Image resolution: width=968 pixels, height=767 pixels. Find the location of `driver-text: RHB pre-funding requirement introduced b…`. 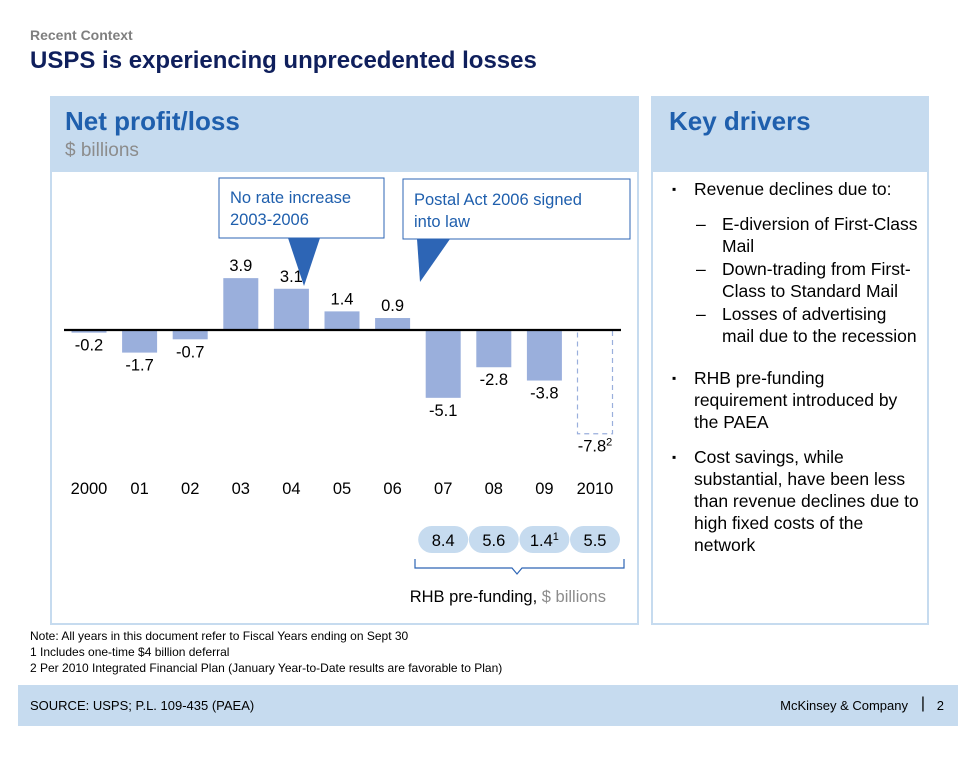

driver-text: RHB pre-funding requirement introduced b… is located at coordinates (796, 400).